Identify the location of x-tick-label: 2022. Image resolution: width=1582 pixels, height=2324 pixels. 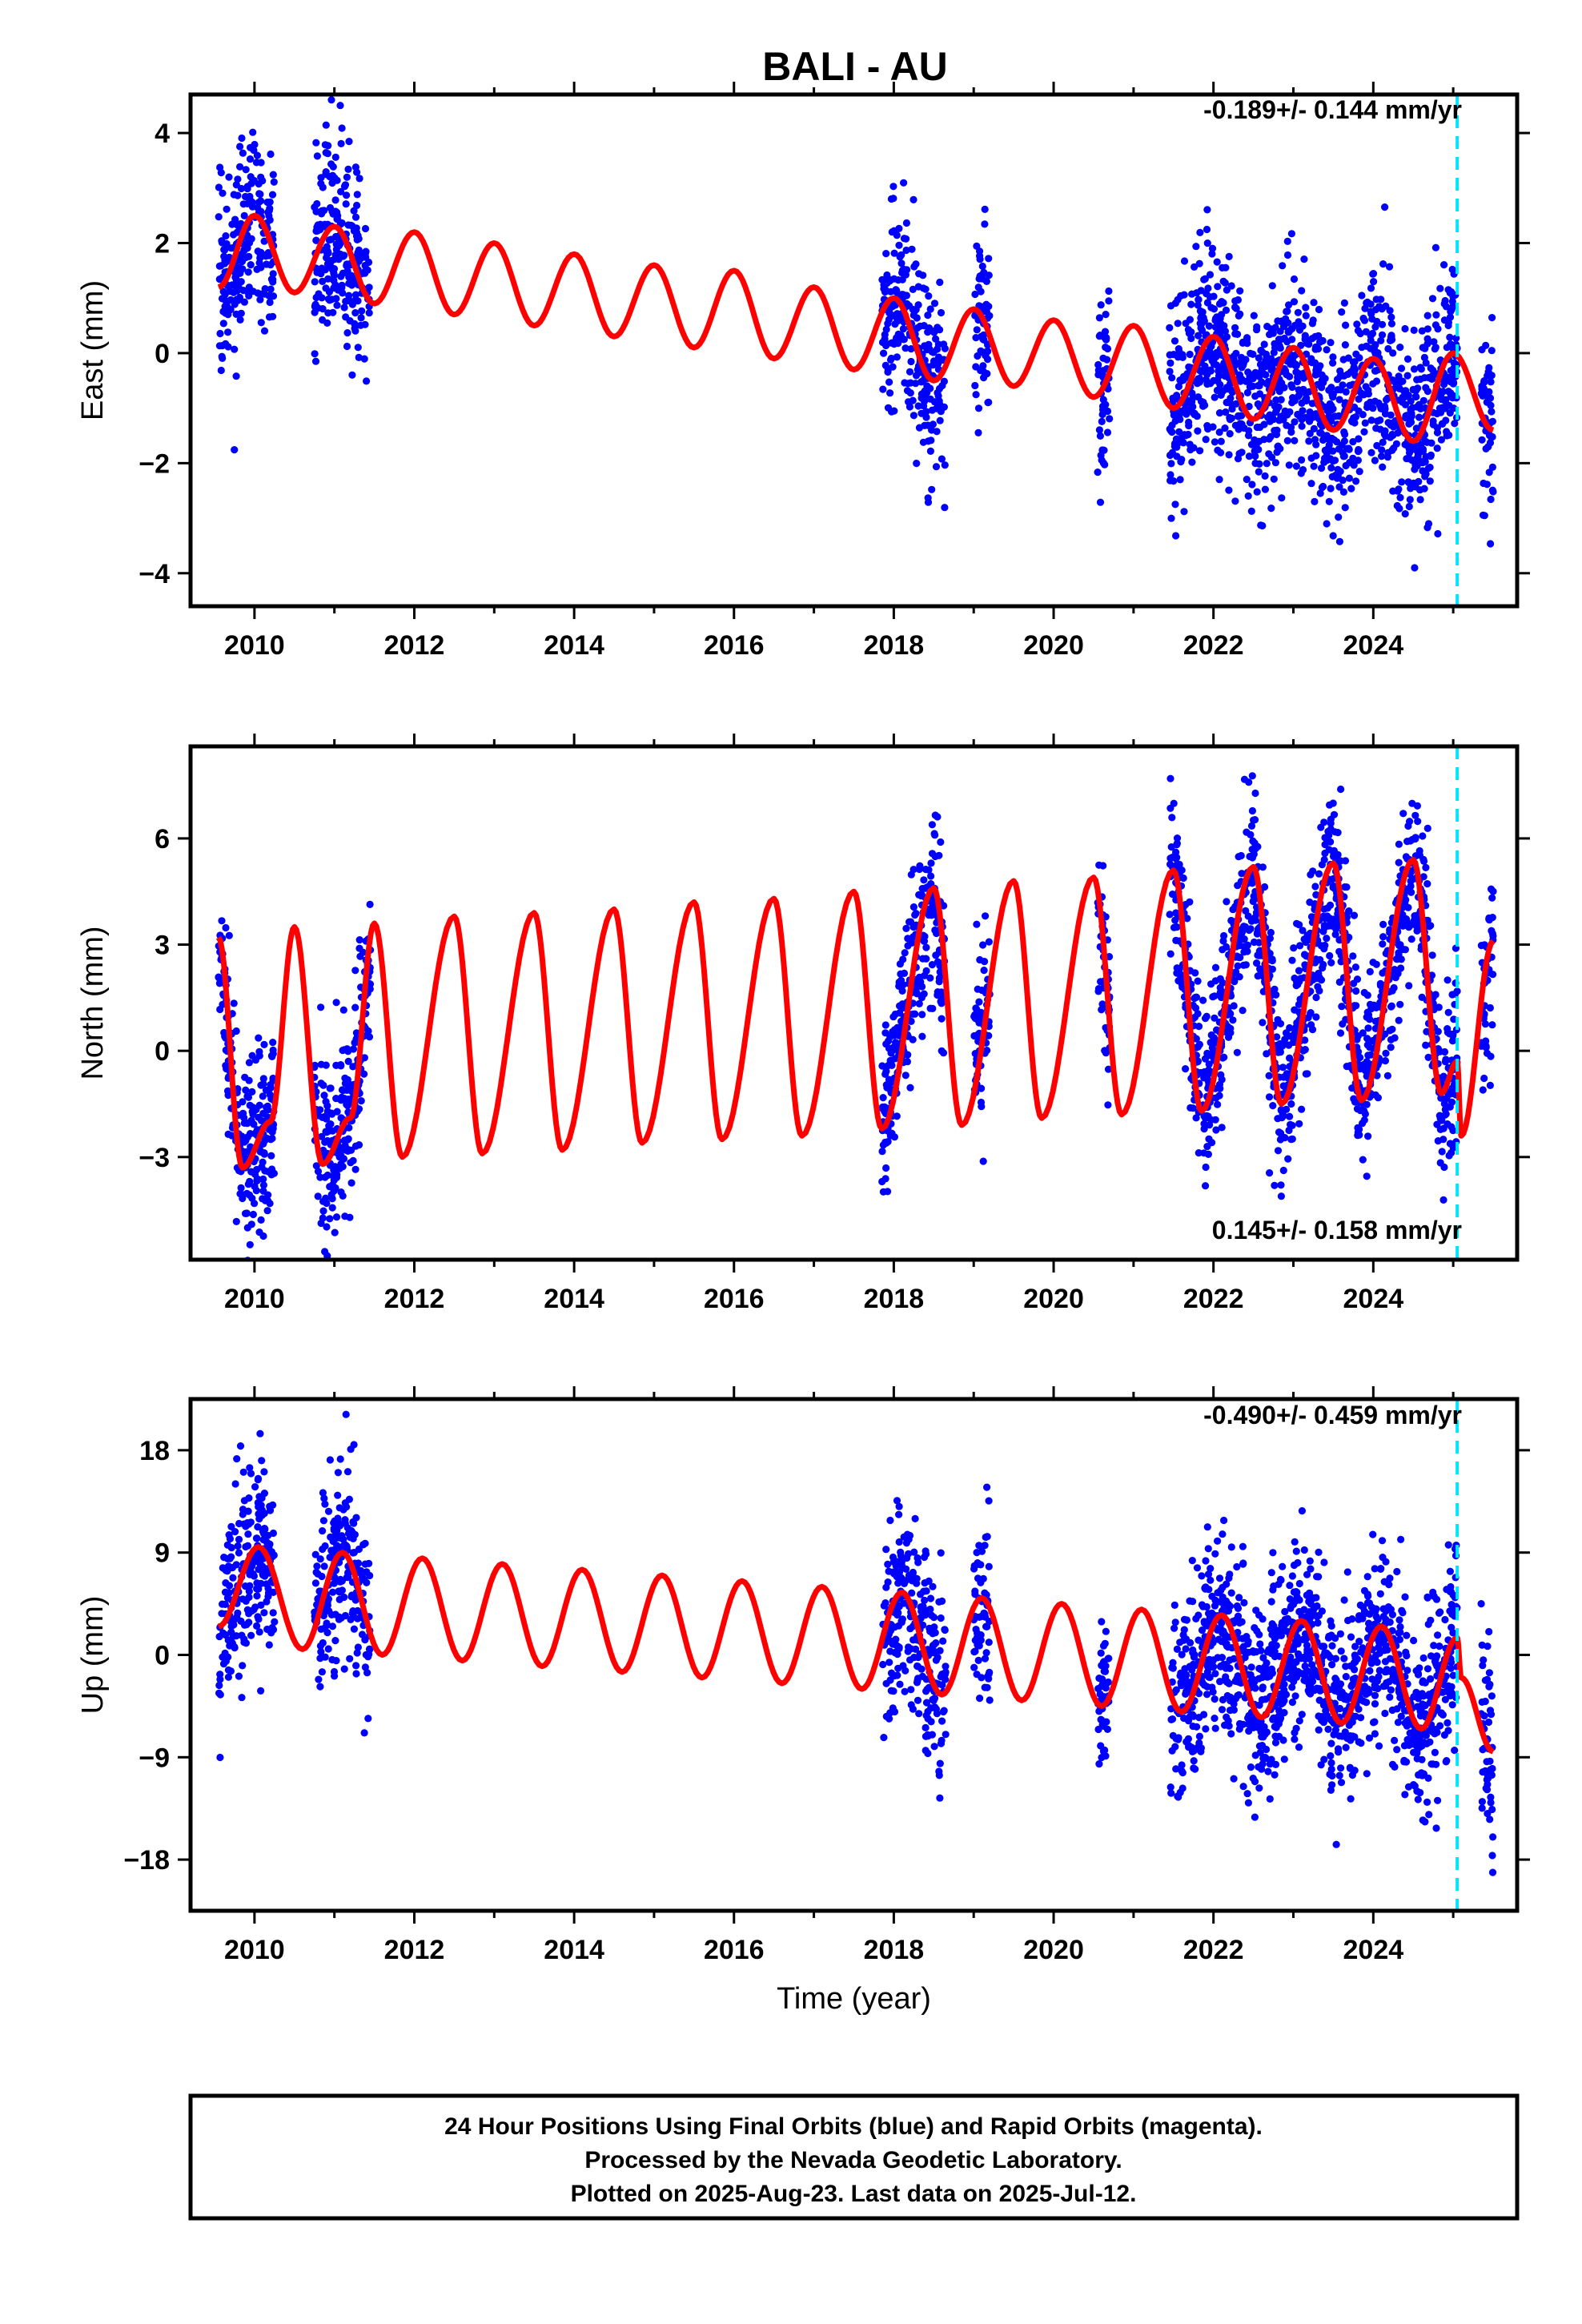
(1214, 1299).